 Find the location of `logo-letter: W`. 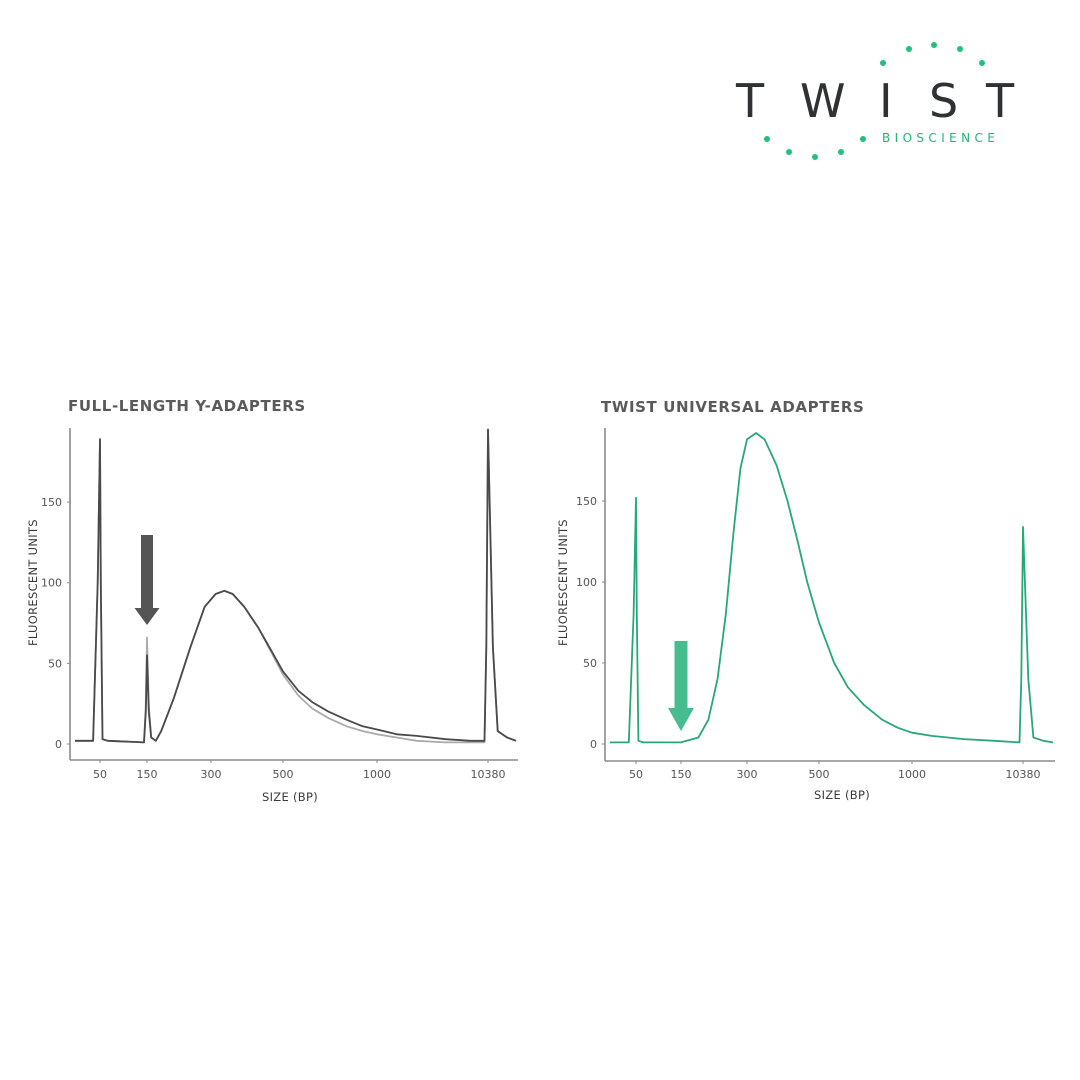

logo-letter: W is located at coordinates (823, 101).